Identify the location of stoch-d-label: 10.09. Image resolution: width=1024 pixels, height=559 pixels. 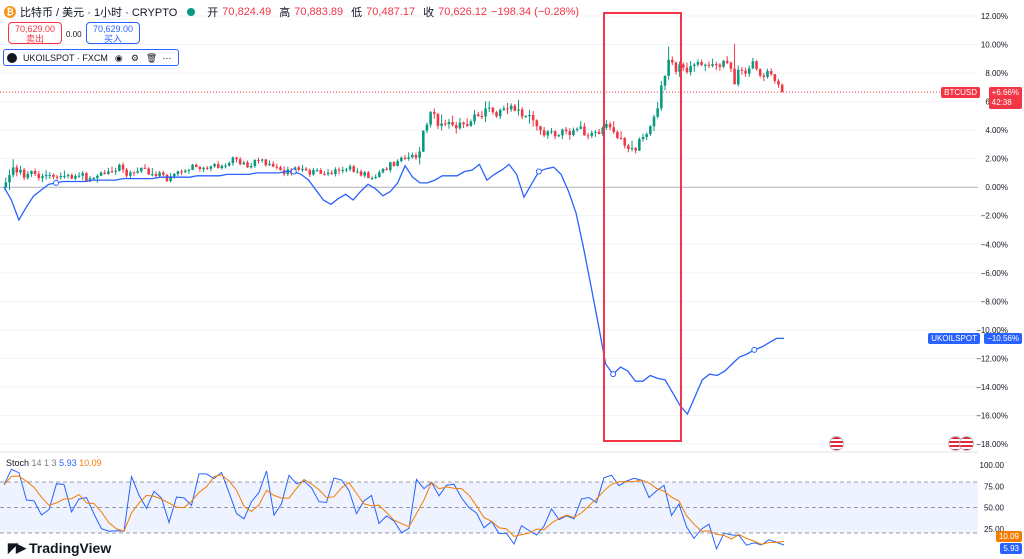
(1008, 536).